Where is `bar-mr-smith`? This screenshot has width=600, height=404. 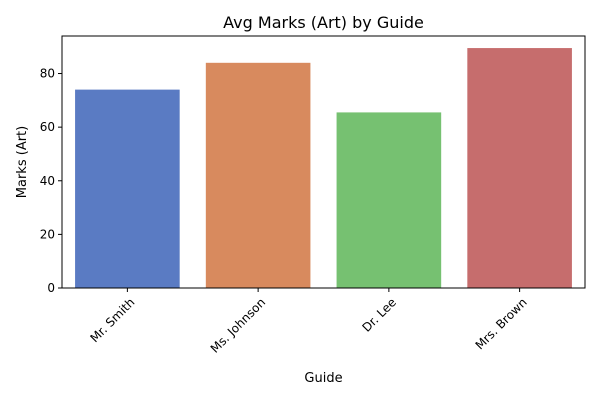 bar-mr-smith is located at coordinates (127, 188).